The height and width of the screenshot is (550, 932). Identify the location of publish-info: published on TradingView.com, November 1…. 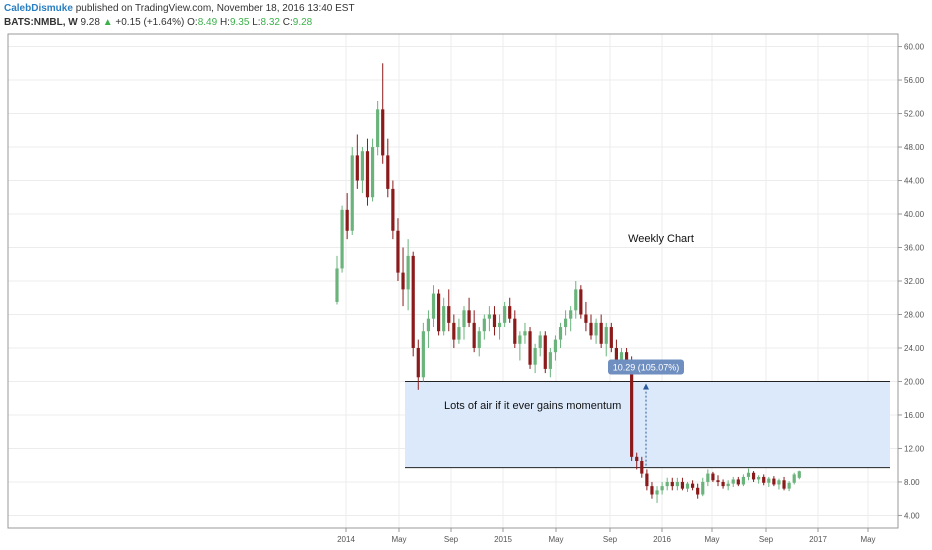
(215, 8).